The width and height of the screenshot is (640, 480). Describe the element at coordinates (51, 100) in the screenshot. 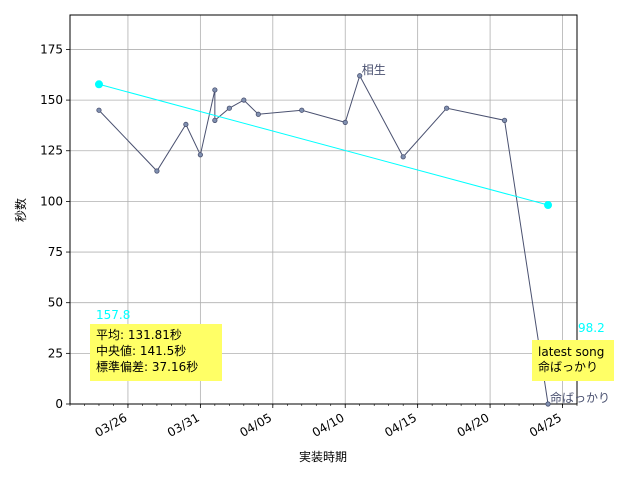

I see `y-tick-label: 150` at that location.